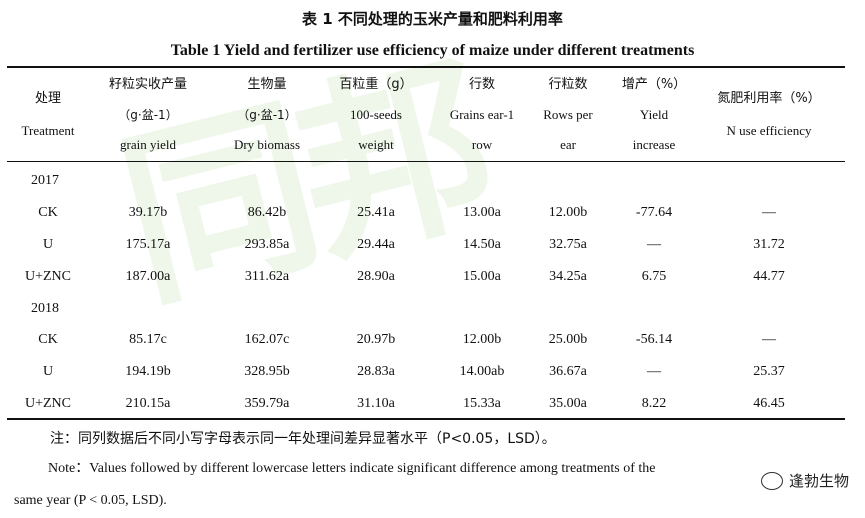  I want to click on cell: 85.17c, so click(148, 339).